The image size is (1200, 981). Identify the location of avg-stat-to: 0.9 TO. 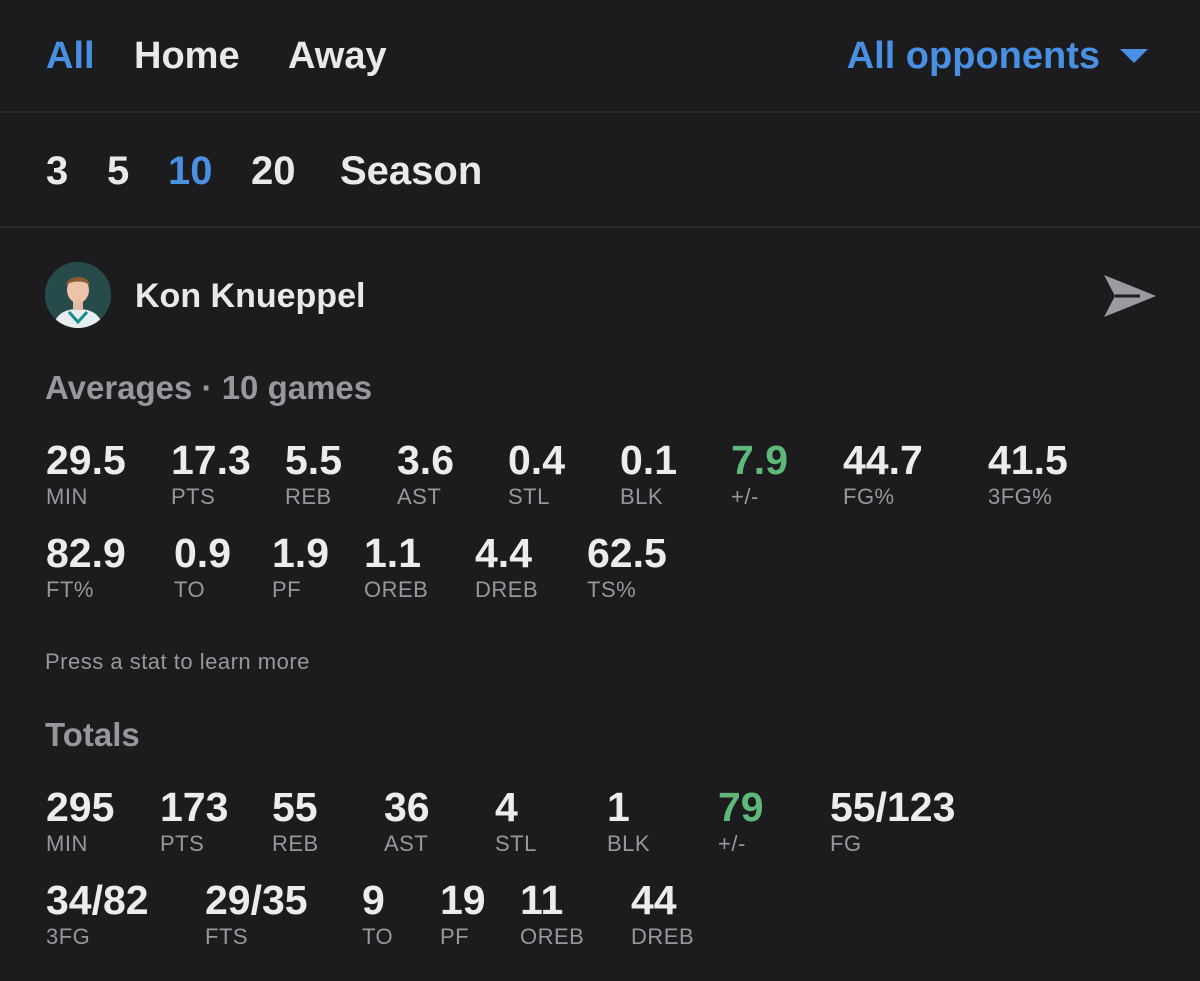
(202, 567).